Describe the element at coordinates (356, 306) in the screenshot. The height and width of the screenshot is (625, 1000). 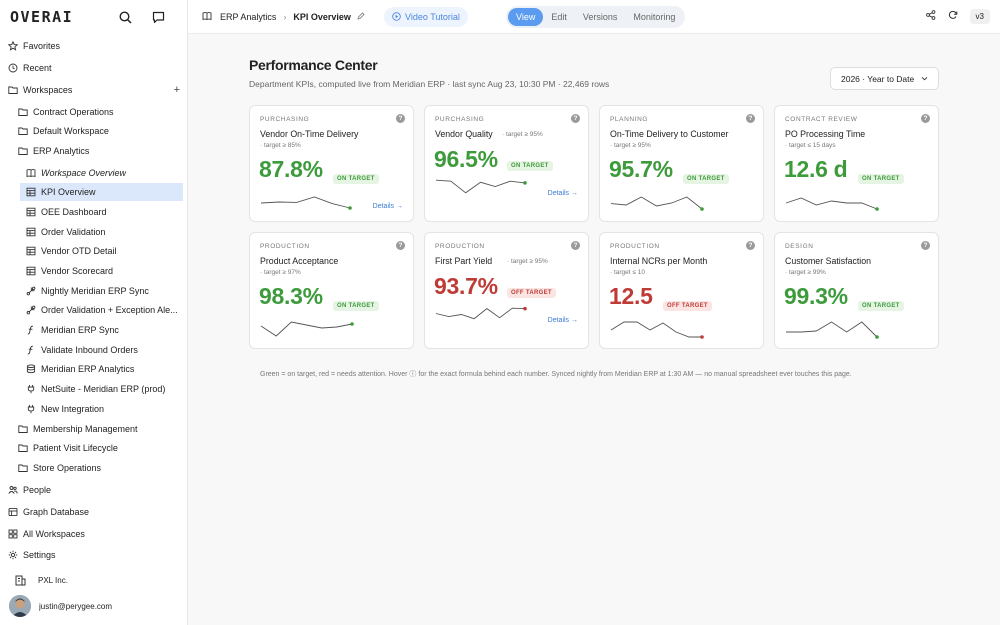
I see `status-badge: ON TARGET` at that location.